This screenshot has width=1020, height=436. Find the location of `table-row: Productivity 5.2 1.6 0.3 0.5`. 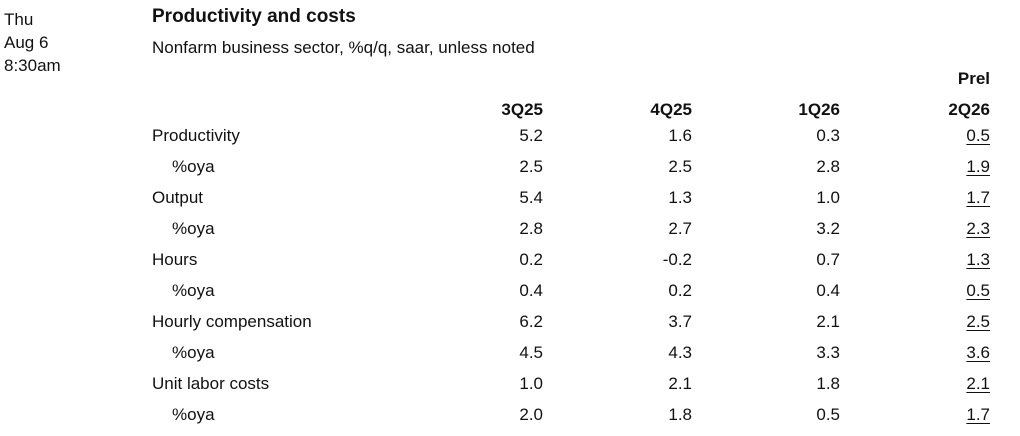

table-row: Productivity 5.2 1.6 0.3 0.5 is located at coordinates (510, 139).